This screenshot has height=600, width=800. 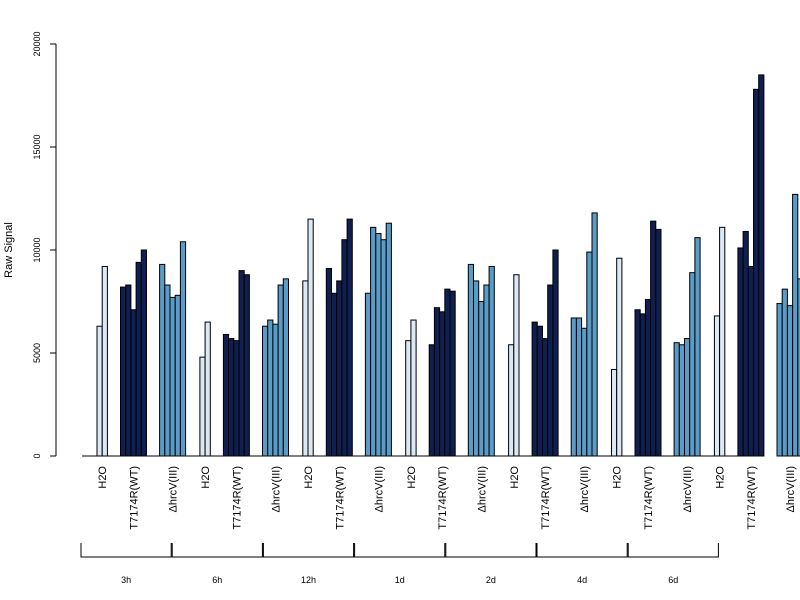 What do you see at coordinates (162, 360) in the screenshot?
I see `bar-3h-ΔhrcV(III)-1` at bounding box center [162, 360].